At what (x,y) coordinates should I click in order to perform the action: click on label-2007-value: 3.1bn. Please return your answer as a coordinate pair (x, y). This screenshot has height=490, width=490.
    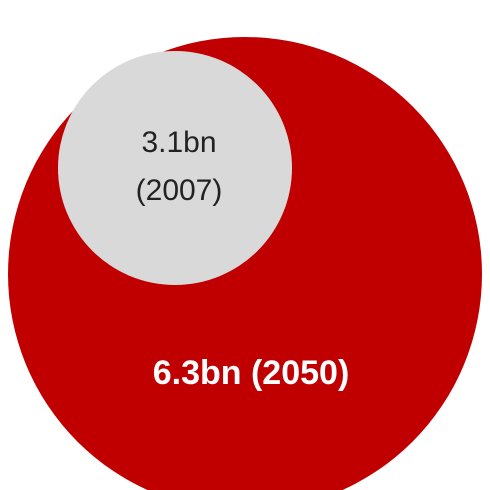
    Looking at the image, I should click on (178, 142).